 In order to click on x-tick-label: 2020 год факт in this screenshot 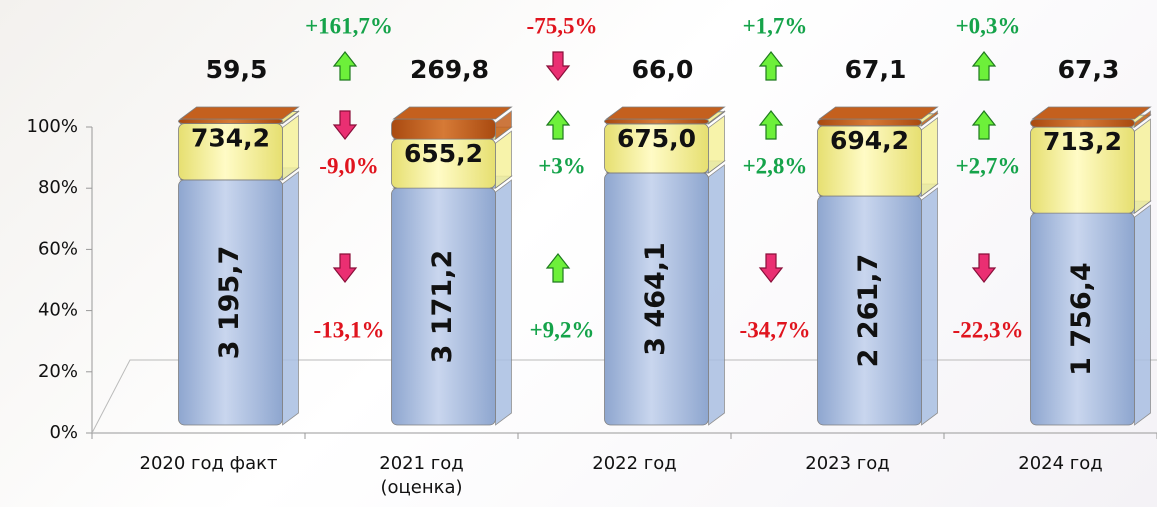, I will do `click(208, 463)`.